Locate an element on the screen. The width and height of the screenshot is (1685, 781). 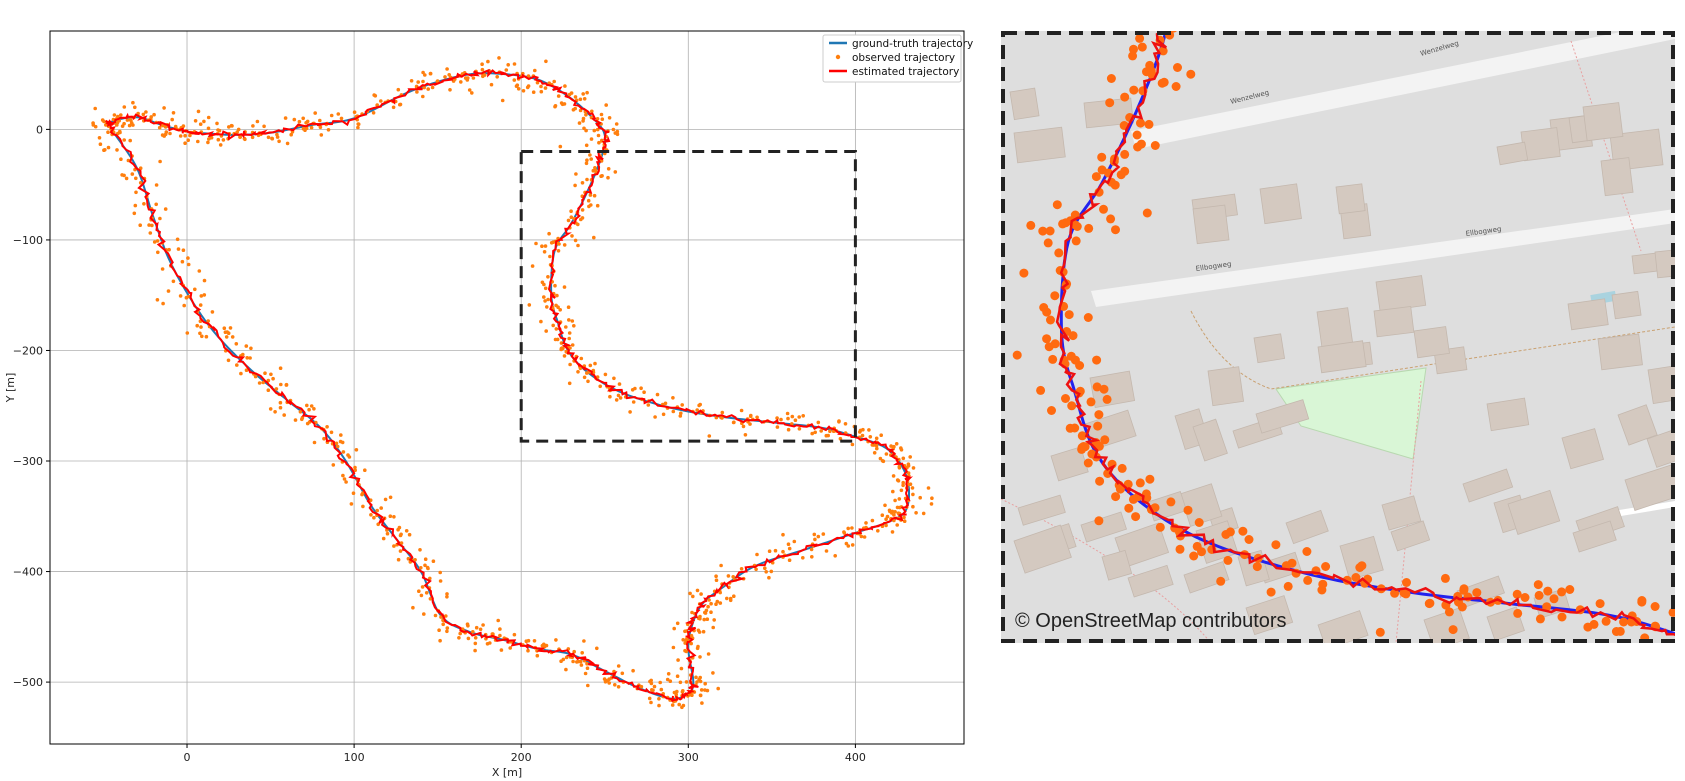
building is located at coordinates (1664, 263).